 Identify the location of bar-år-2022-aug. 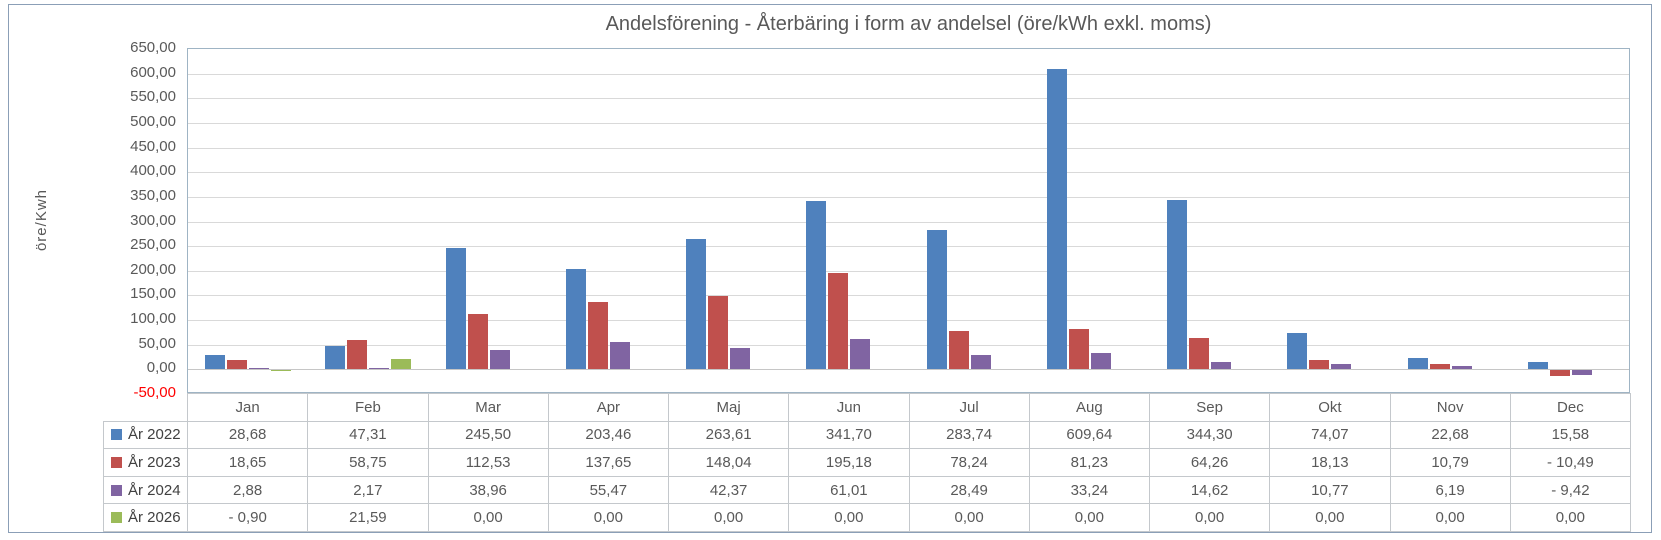
(1056, 219).